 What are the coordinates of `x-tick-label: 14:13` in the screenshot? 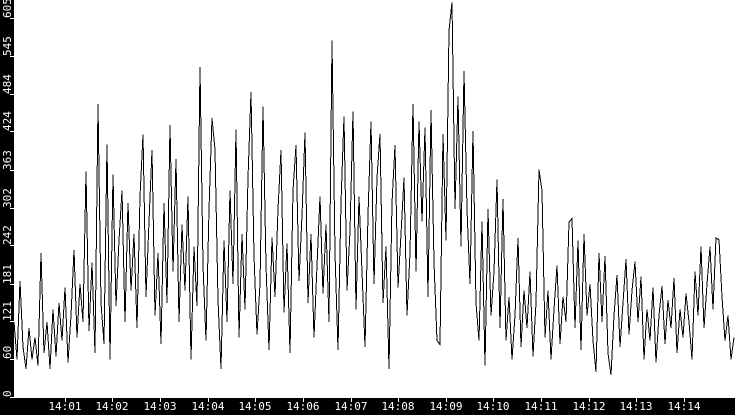 It's located at (636, 406).